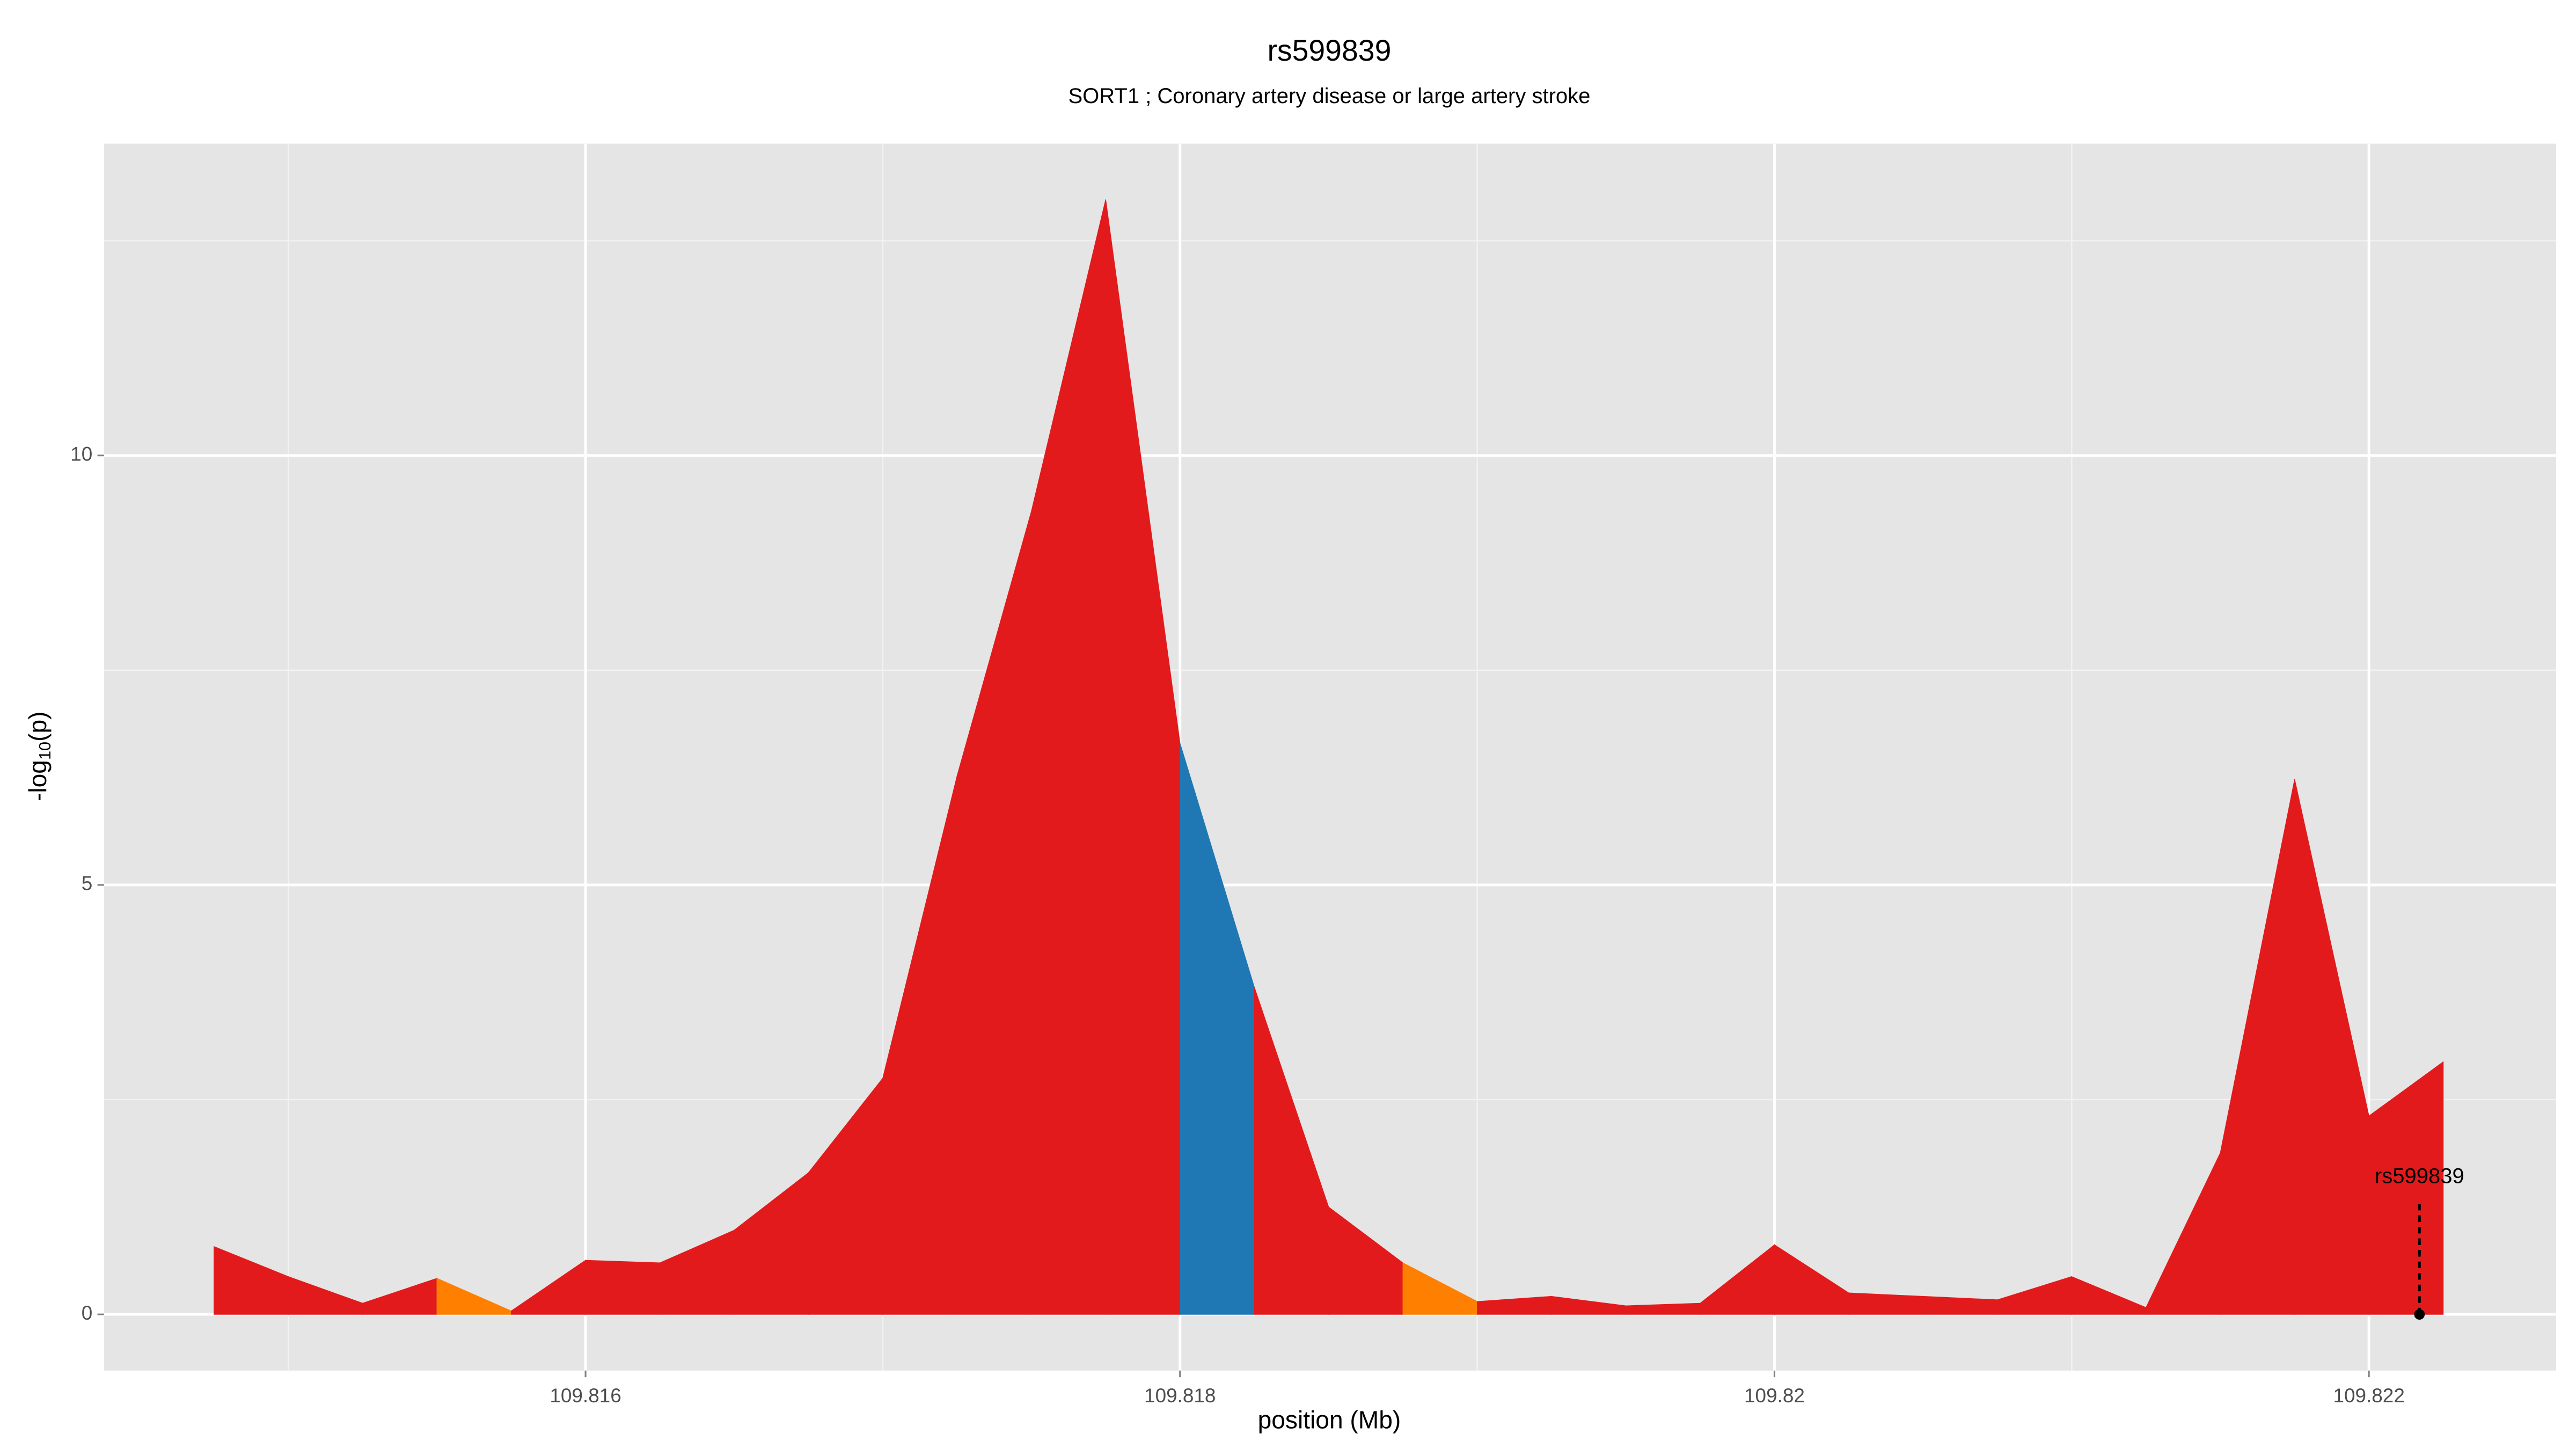  What do you see at coordinates (1329, 1419) in the screenshot?
I see `x-axis-label: position (Mb)` at bounding box center [1329, 1419].